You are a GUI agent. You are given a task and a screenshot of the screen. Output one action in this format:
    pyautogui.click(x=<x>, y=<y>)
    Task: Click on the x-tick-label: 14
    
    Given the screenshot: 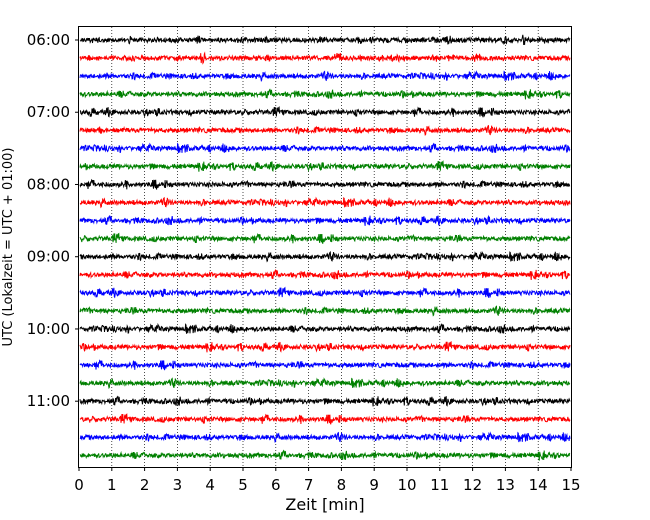 What is the action you would take?
    pyautogui.click(x=538, y=485)
    